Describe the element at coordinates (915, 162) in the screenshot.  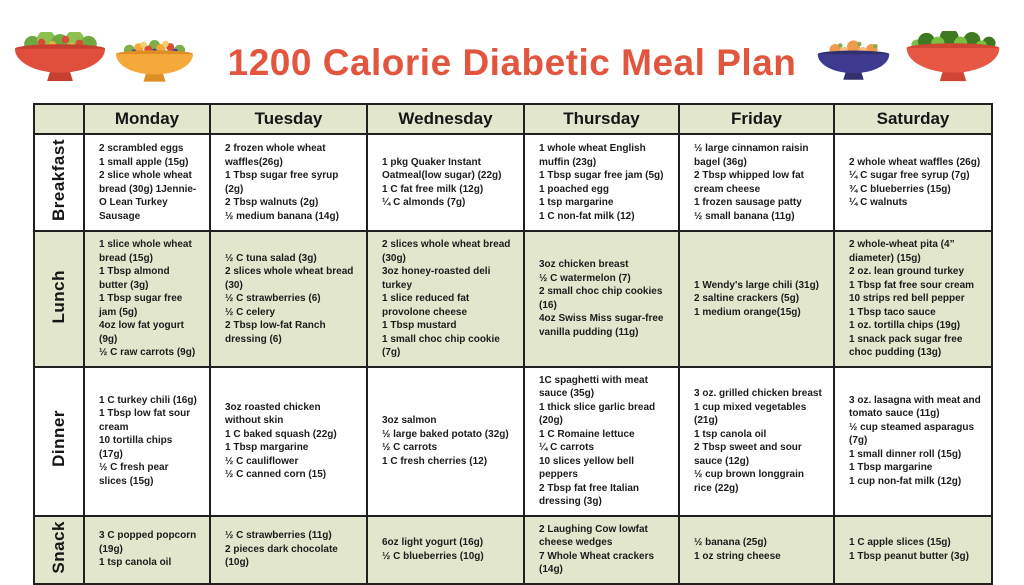
I see `meal-item: 2 whole wheat waffles (26g)` at that location.